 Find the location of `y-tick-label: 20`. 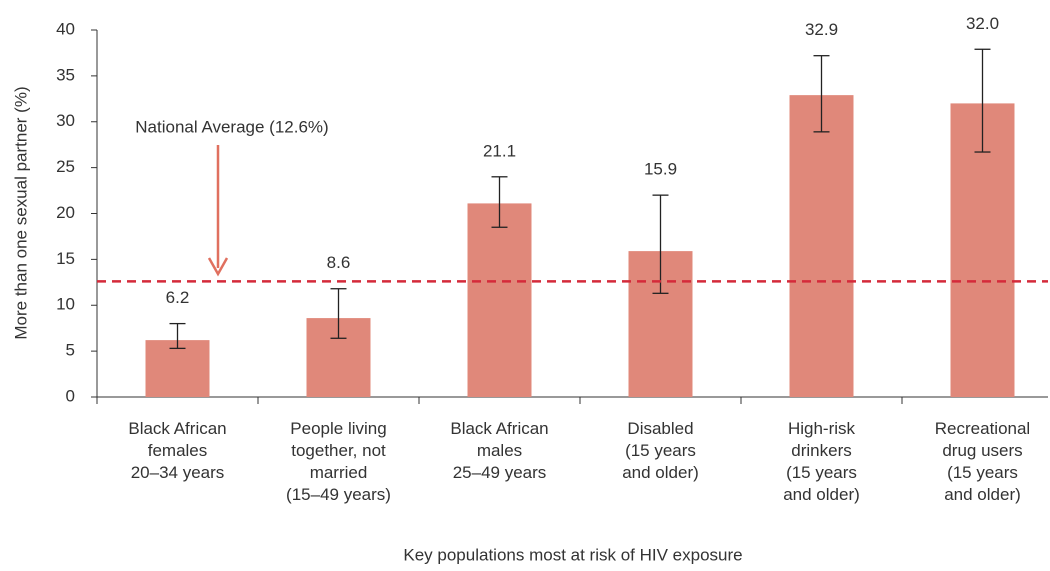

y-tick-label: 20 is located at coordinates (65, 212).